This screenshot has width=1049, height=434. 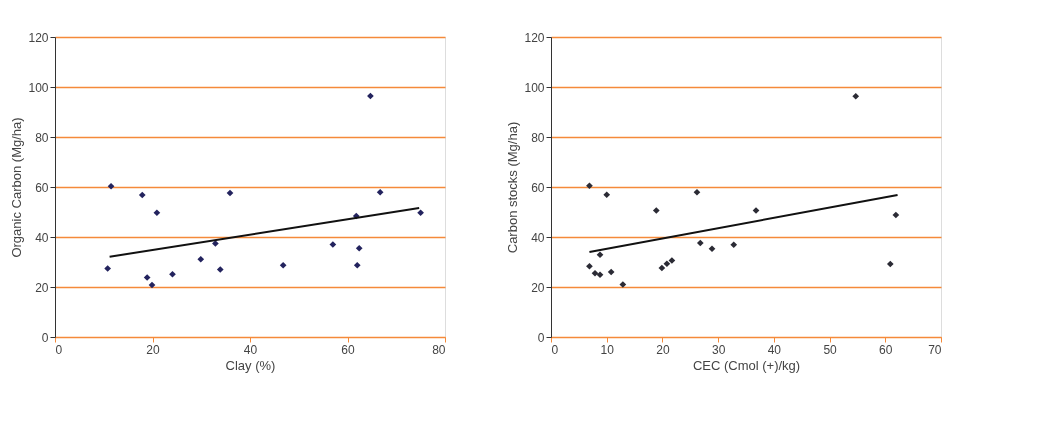 I want to click on x-tick-label: 30, so click(x=718, y=349).